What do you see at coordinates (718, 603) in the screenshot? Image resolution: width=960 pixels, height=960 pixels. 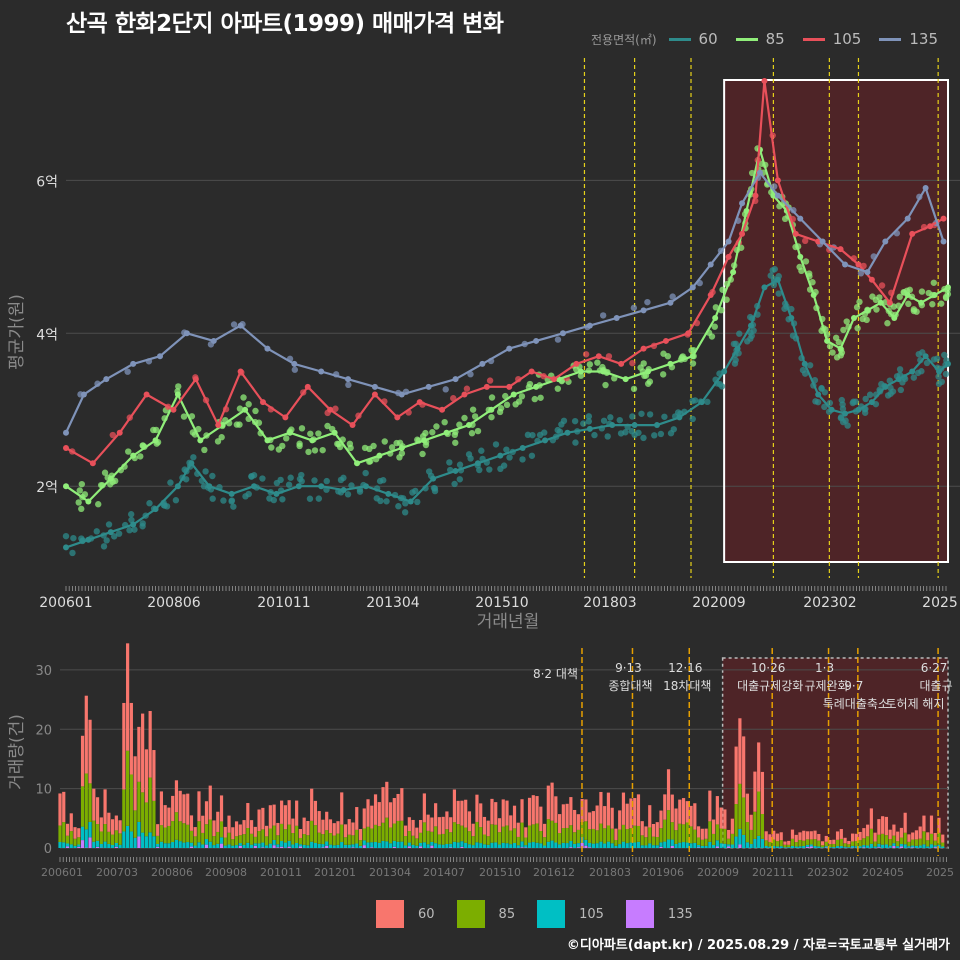 I see `x-tick-label: 202009` at bounding box center [718, 603].